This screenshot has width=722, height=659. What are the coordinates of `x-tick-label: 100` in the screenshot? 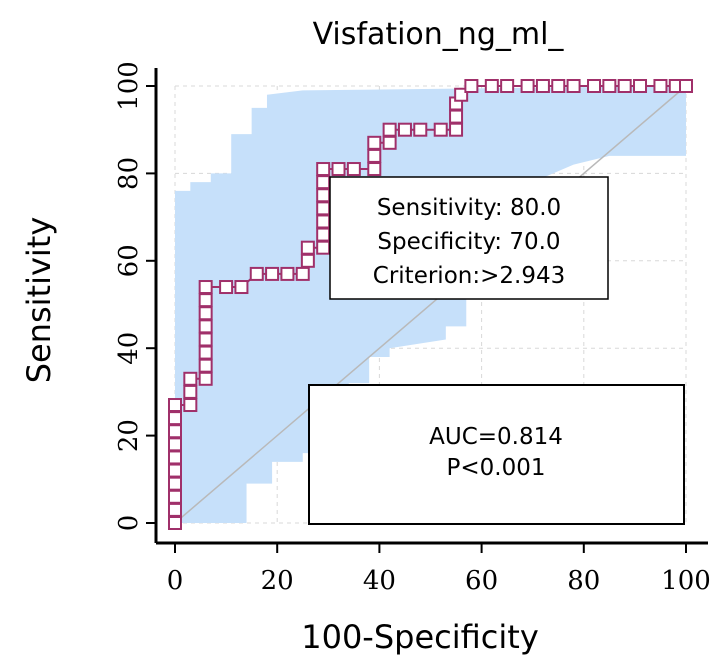 It's located at (686, 581).